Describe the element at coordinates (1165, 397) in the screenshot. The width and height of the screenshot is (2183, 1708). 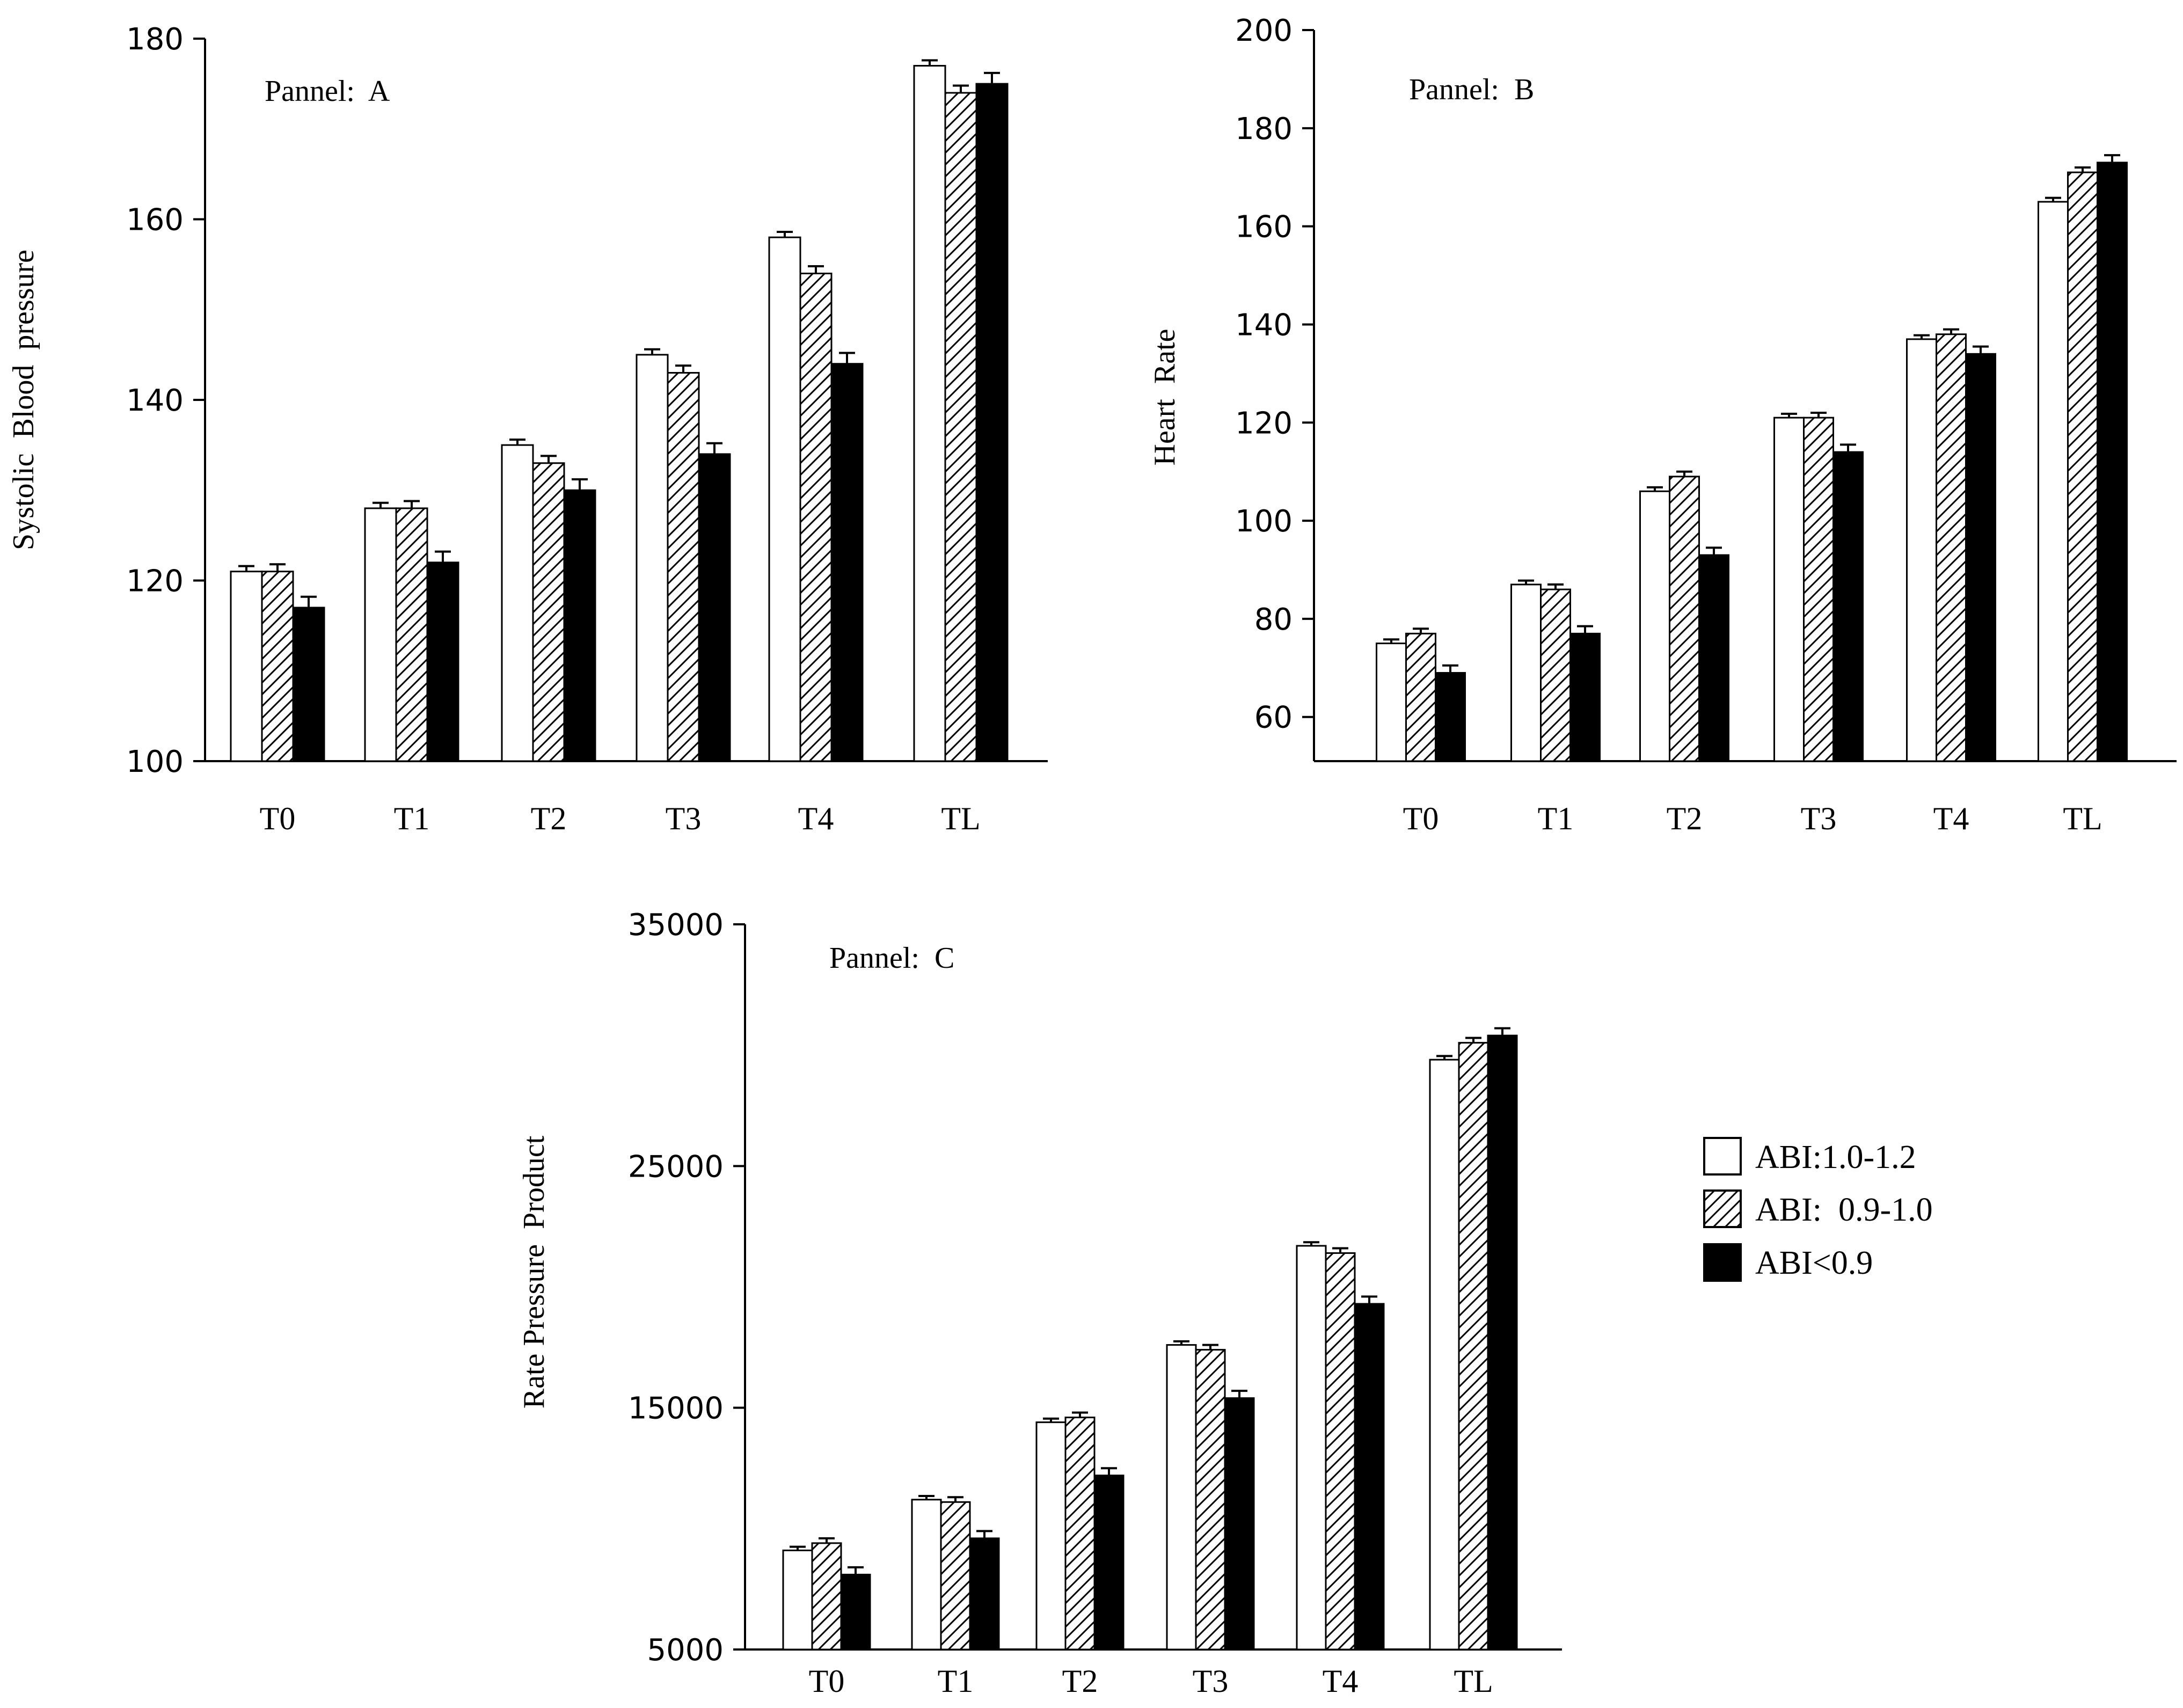
I see `y-axis-title-b: Heart Rate` at that location.